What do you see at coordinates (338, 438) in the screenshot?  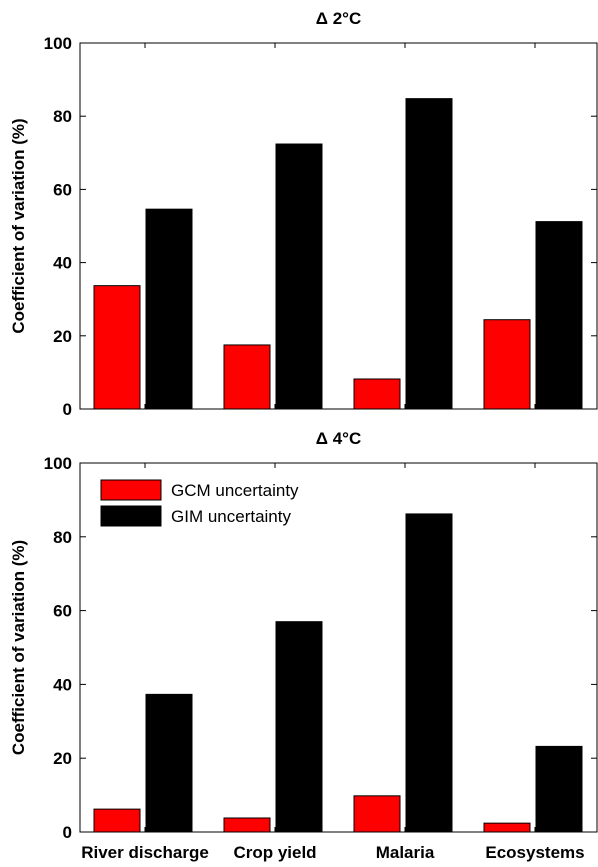 I see `chart-title: Δ 4°C` at bounding box center [338, 438].